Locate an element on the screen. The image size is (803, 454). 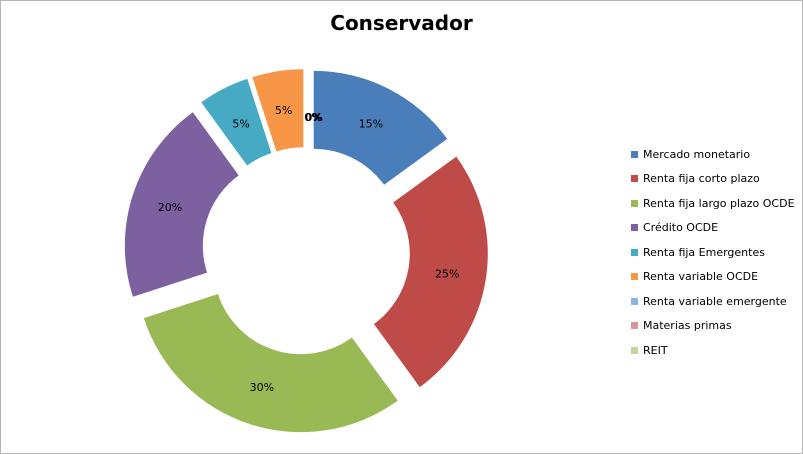
slice-label-reit: 0% is located at coordinates (313, 117).